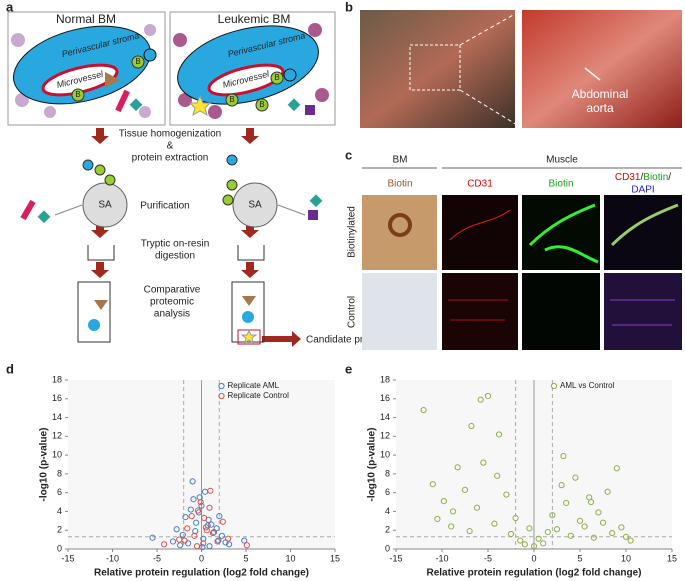  What do you see at coordinates (600, 94) in the screenshot?
I see `annotation: Abdominal` at bounding box center [600, 94].